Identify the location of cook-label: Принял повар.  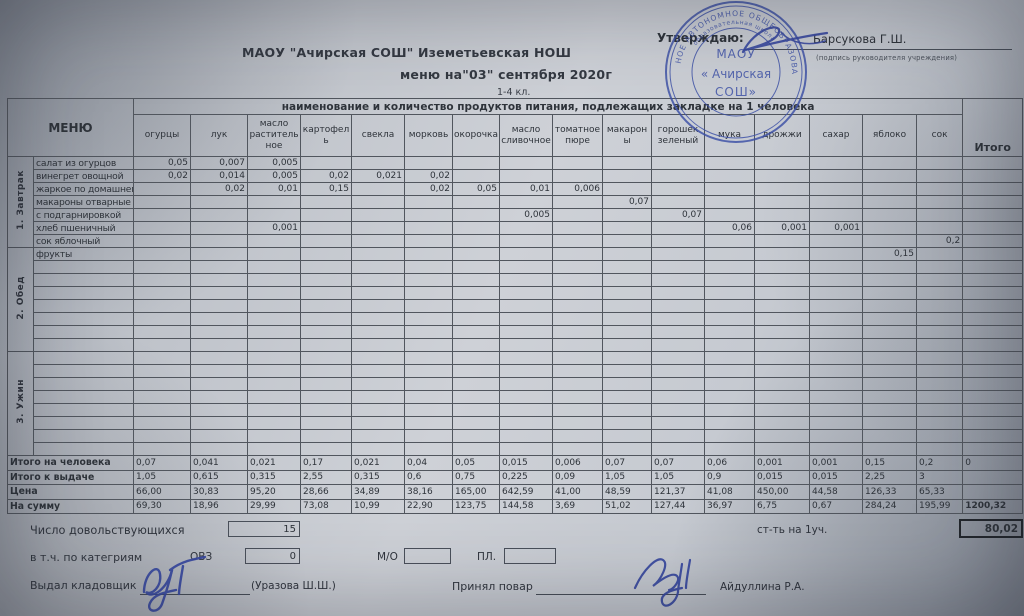
(492, 586).